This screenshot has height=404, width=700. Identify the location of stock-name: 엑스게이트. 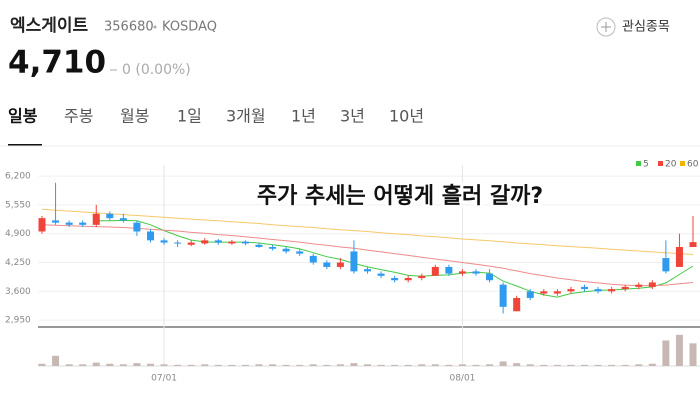
(49, 26).